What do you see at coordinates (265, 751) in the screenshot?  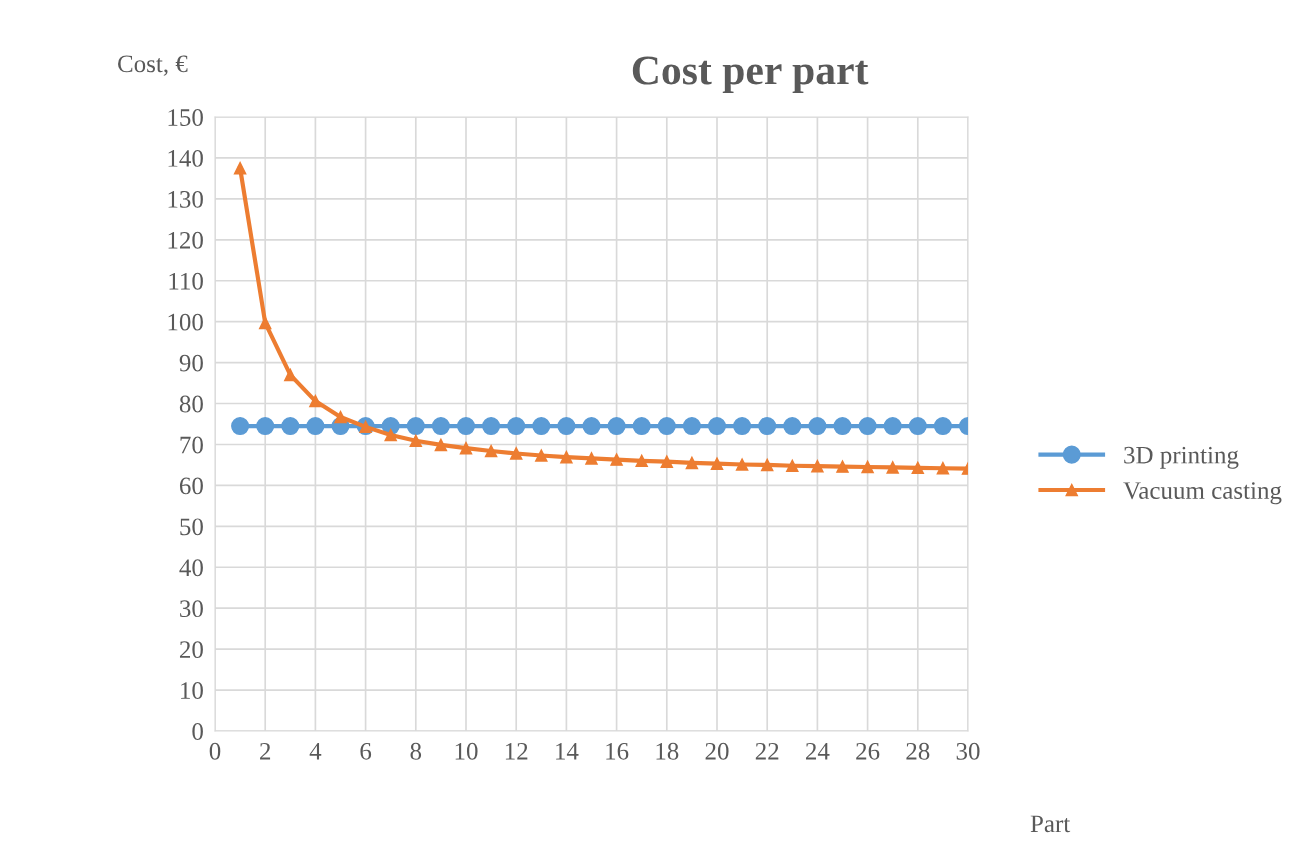 I see `x-tick-label: 2` at bounding box center [265, 751].